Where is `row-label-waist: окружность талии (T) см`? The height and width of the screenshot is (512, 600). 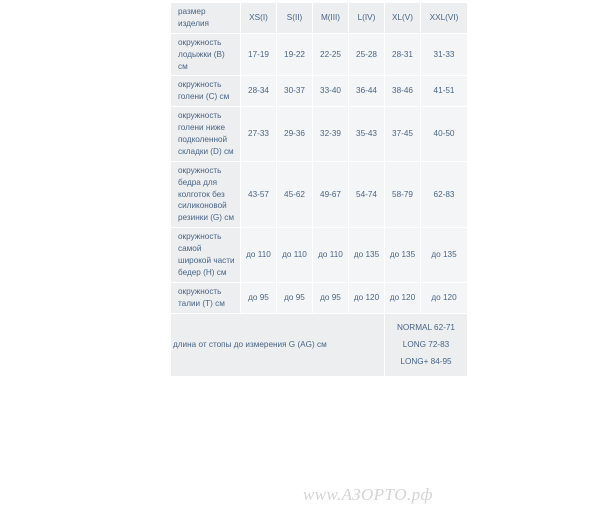 row-label-waist: окружность талии (T) см is located at coordinates (205, 297).